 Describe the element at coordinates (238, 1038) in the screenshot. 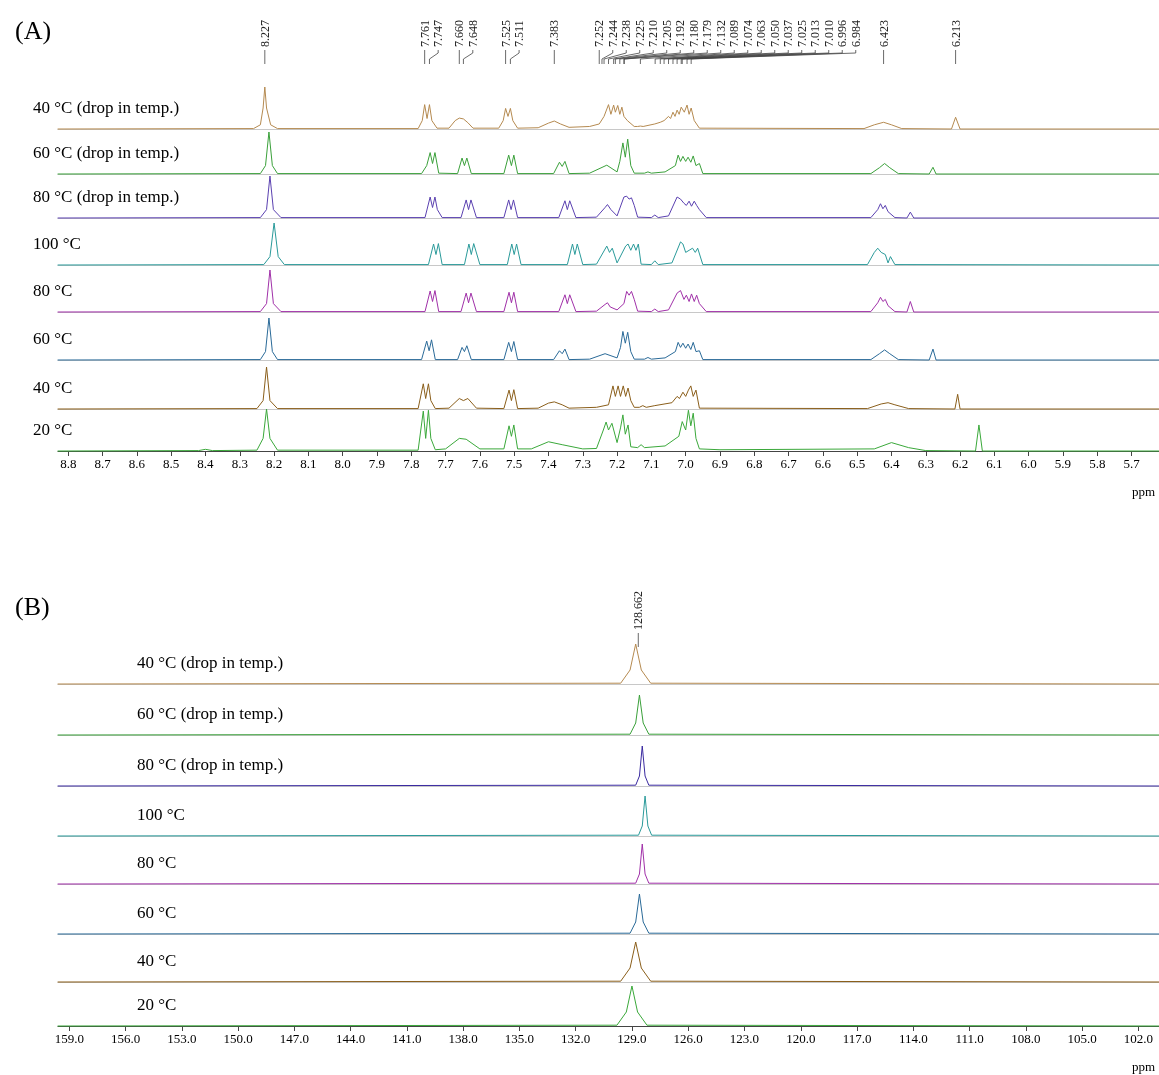

I see `x-tick-label: 150.0` at that location.